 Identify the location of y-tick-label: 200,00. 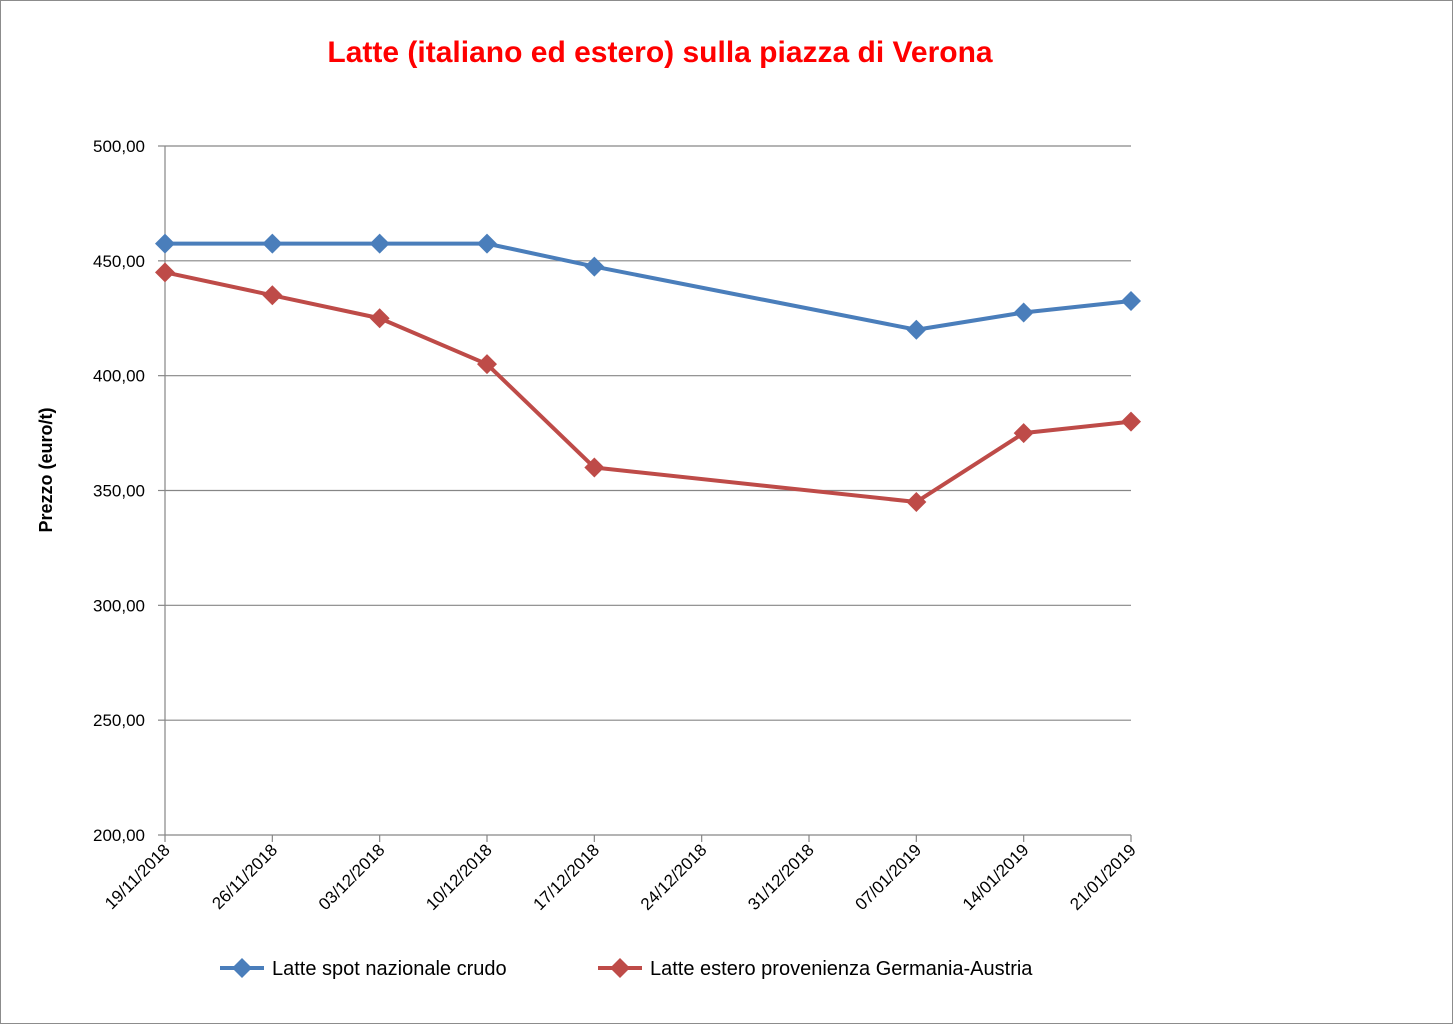
(119, 835).